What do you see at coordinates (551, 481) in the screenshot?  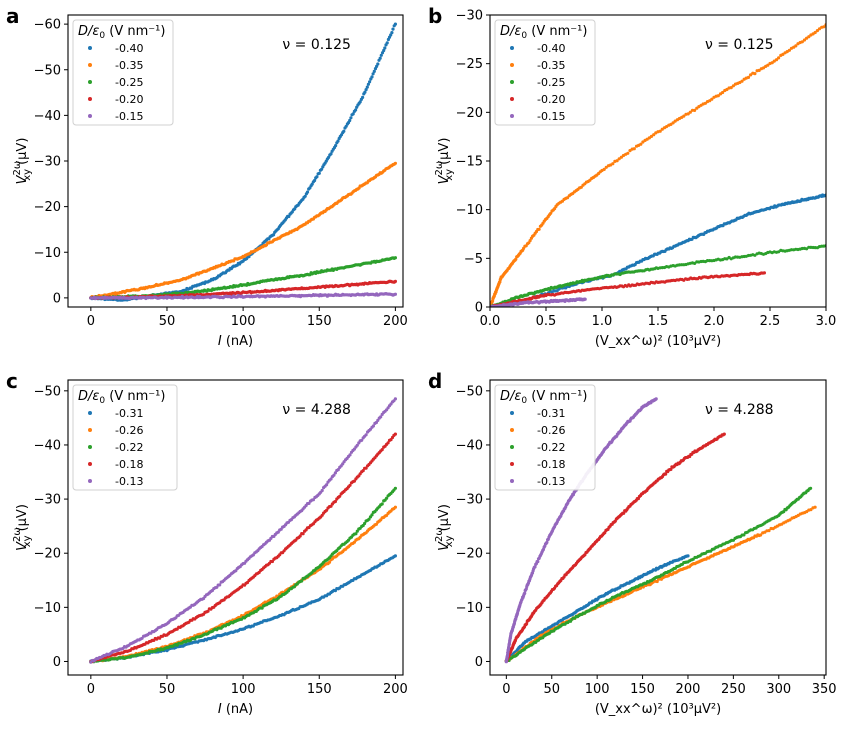 I see `legend-entry: -0.13` at bounding box center [551, 481].